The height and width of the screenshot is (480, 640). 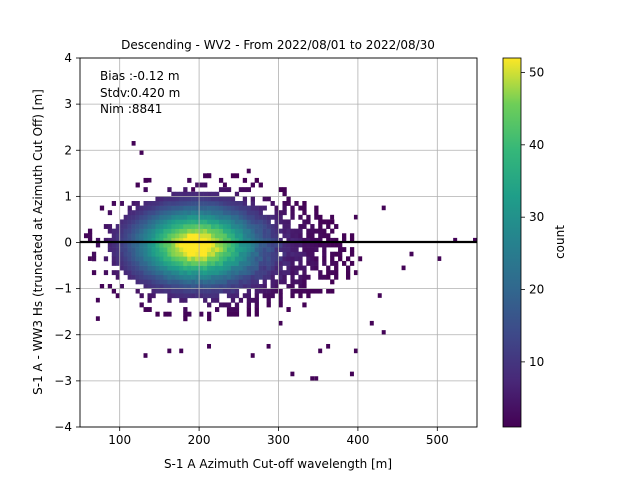 I want to click on colorbar-tick-label: 50, so click(x=536, y=72).